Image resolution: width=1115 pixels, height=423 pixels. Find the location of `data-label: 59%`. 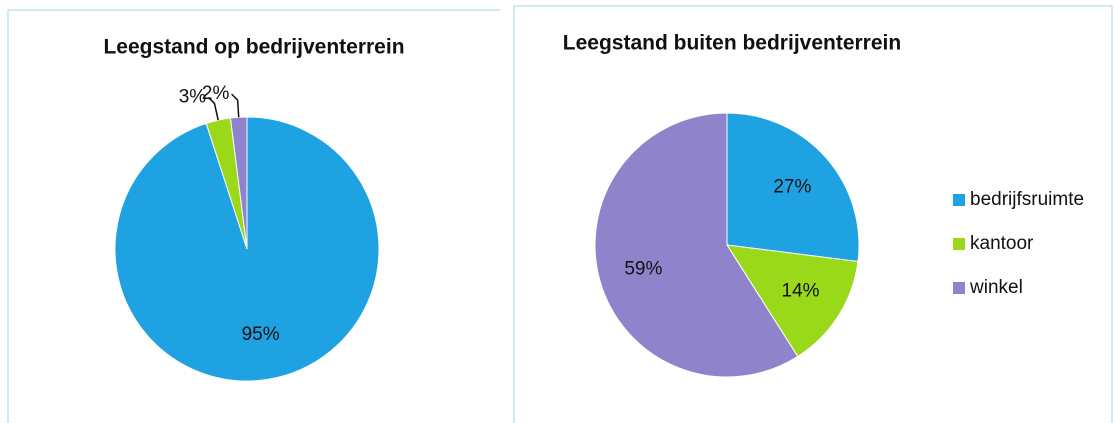

data-label: 59% is located at coordinates (643, 268).